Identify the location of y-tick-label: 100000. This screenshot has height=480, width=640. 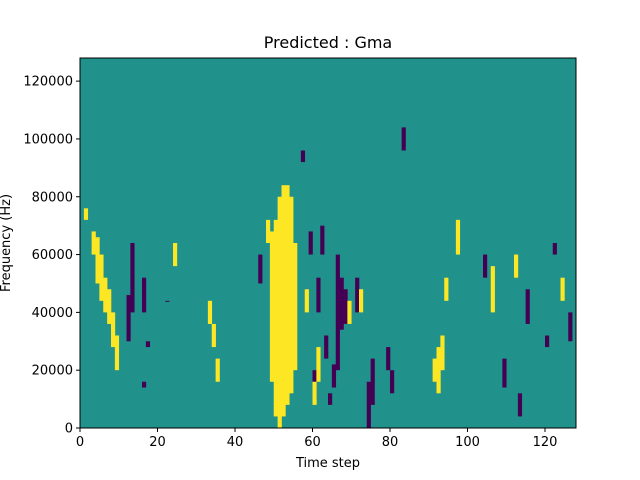
(48, 139).